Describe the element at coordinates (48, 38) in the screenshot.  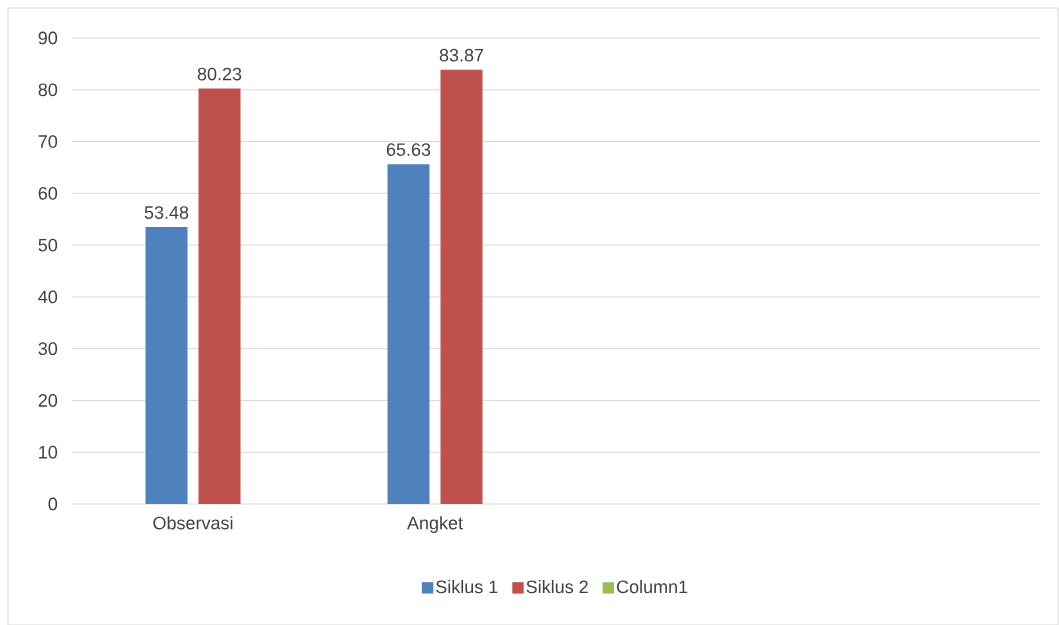
I see `y-tick-label: 90` at that location.